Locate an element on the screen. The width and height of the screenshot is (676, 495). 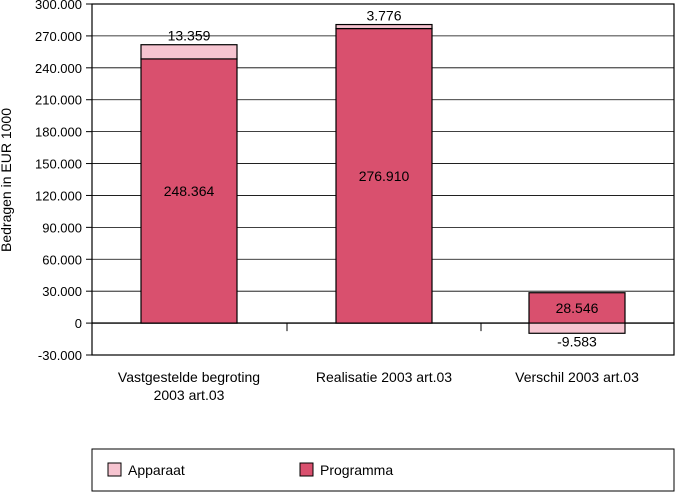
legend-swatch-programma is located at coordinates (306, 469).